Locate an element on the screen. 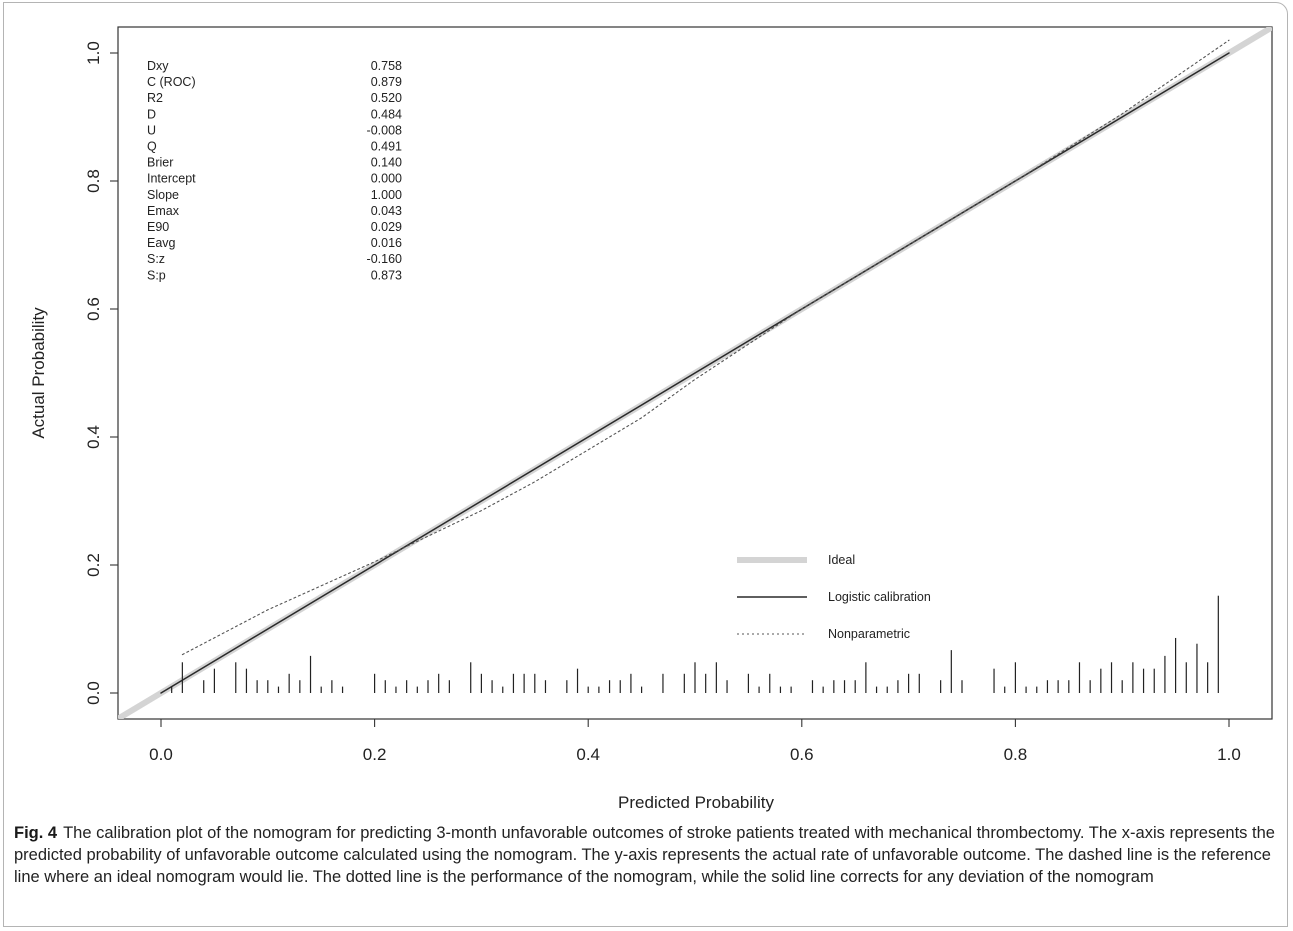 The height and width of the screenshot is (931, 1293). x-axis-title: Predicted Probability is located at coordinates (696, 802).